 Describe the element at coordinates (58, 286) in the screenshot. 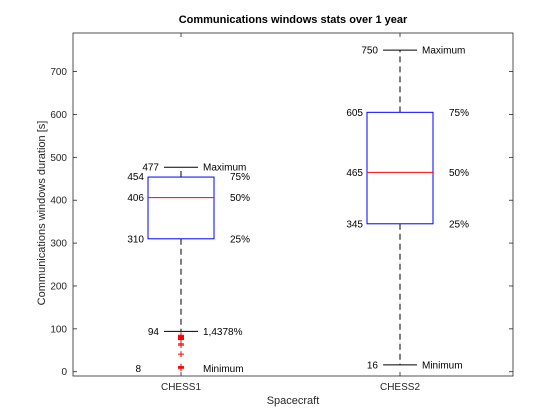

I see `y-tick-label: 200` at that location.